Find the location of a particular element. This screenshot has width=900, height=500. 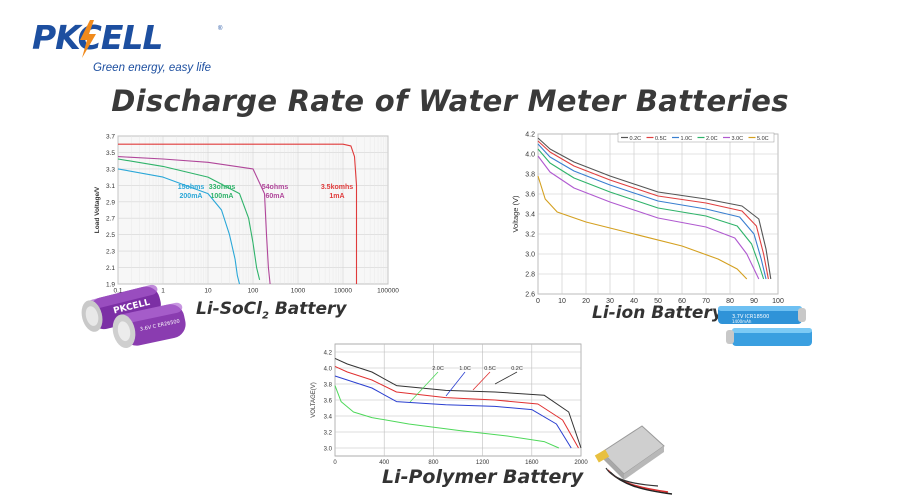

li-ion-cell-label: 3.7V ICR18500 is located at coordinates (750, 317).